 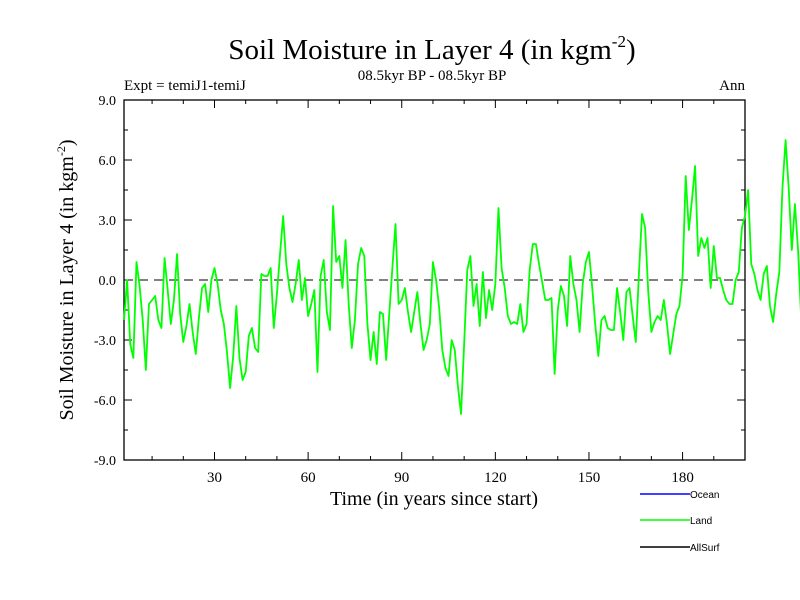 I want to click on legend-label-land: Land, so click(x=701, y=521).